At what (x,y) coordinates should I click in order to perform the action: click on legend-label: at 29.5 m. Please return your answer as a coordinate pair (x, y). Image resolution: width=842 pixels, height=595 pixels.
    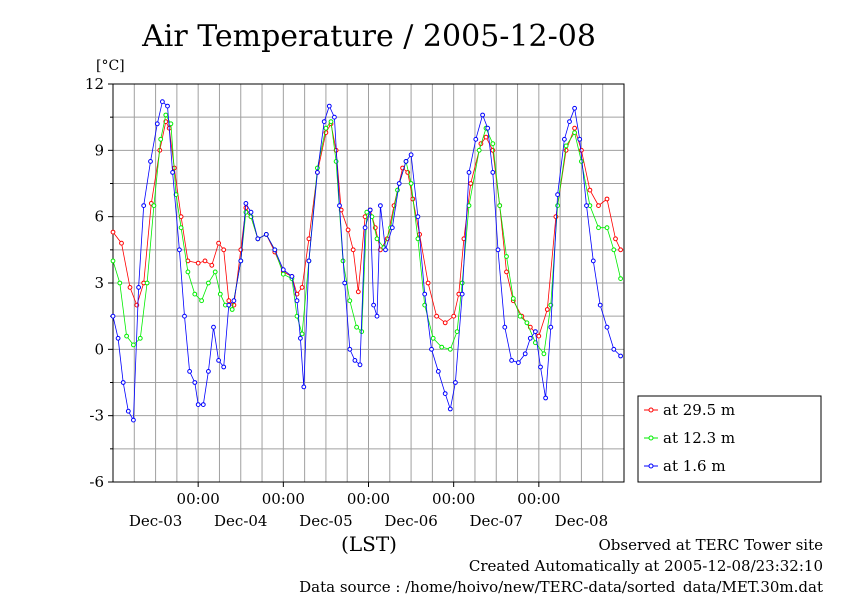
    Looking at the image, I should click on (699, 410).